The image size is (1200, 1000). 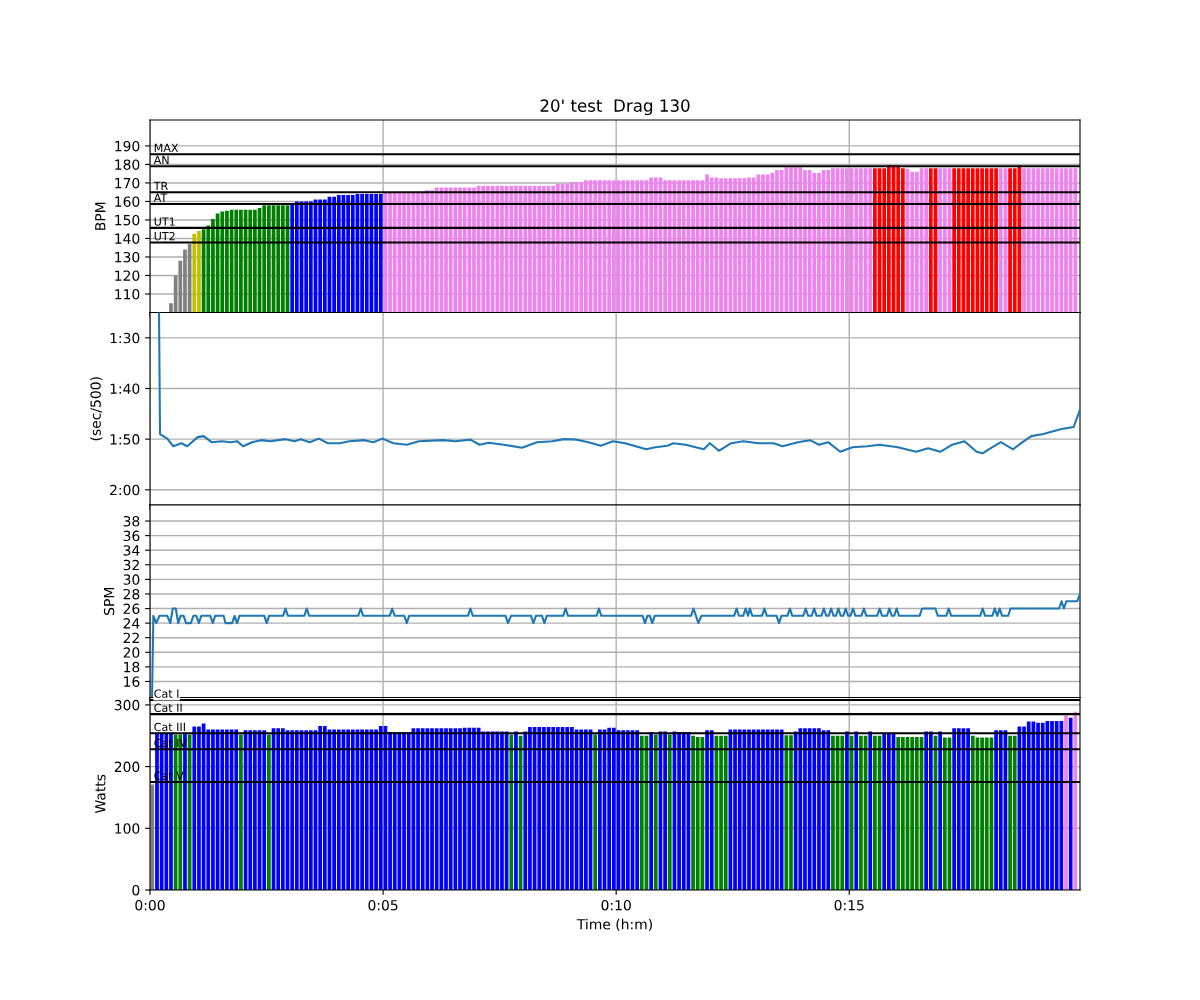 What do you see at coordinates (127, 183) in the screenshot?
I see `y-tick-label: 170` at bounding box center [127, 183].